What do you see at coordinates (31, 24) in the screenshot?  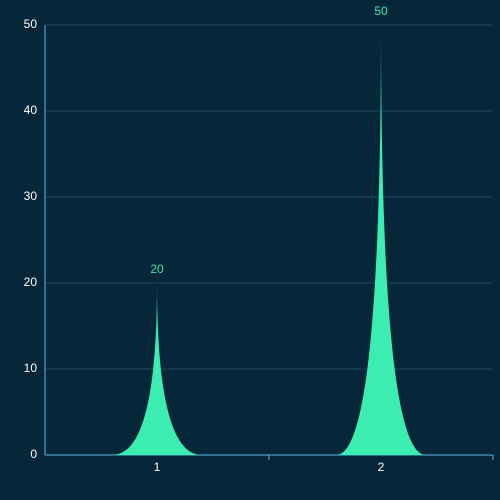 I see `y-tick-label: 50` at bounding box center [31, 24].